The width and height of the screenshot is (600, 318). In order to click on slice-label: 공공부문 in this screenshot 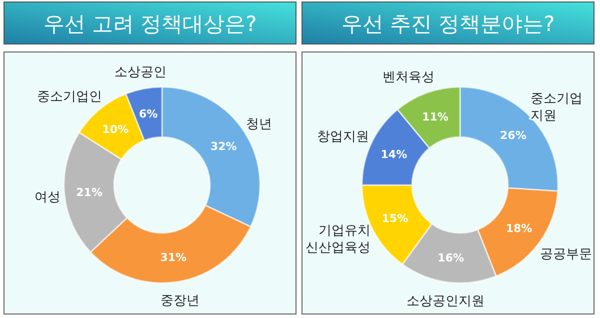, I will do `click(566, 254)`.